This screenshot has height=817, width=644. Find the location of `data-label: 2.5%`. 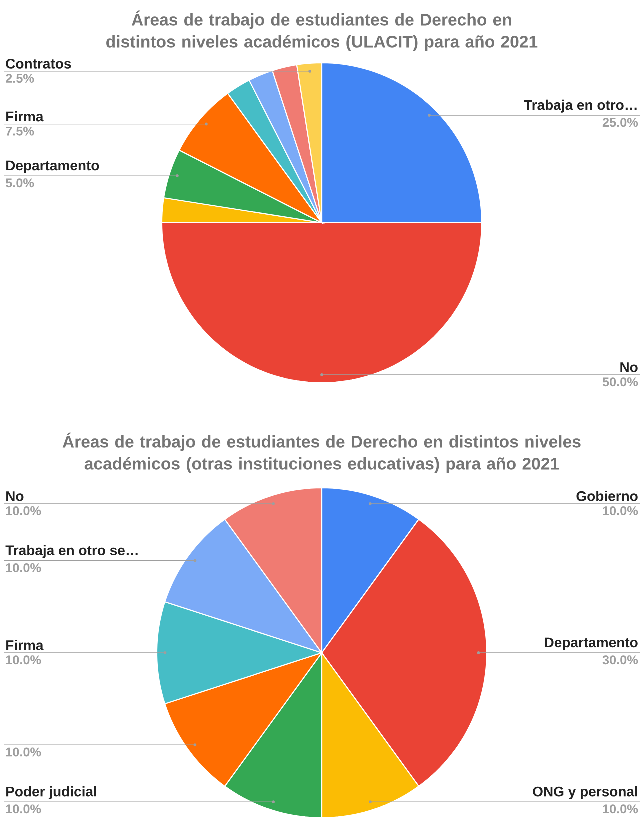

data-label: 2.5% is located at coordinates (20, 79).